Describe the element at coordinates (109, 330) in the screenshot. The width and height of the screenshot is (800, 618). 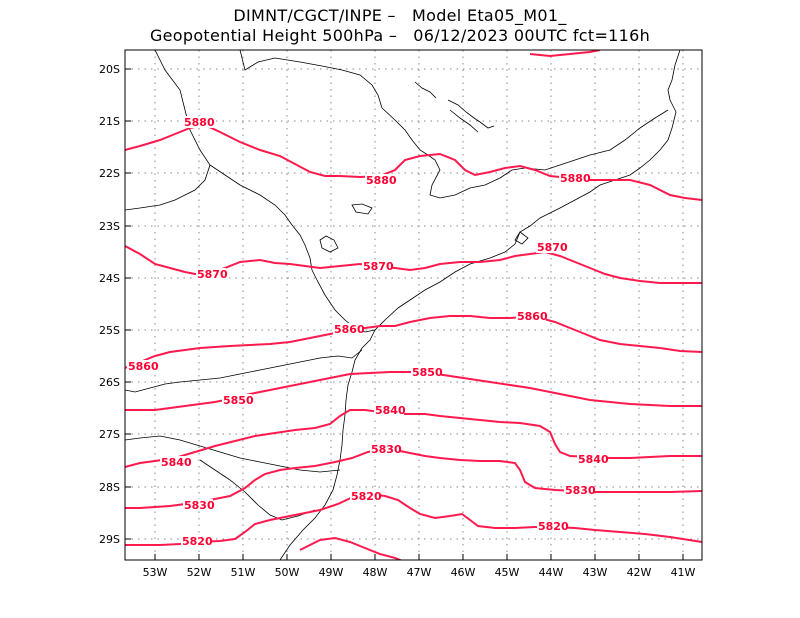
I see `y-tick-label: 25S` at that location.